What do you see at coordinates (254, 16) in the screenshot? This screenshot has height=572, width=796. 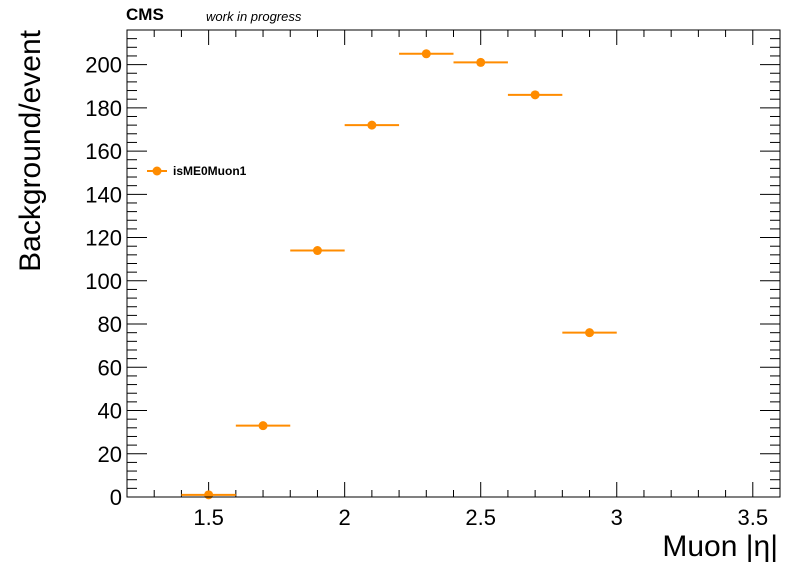 I see `status-label: work in progress` at bounding box center [254, 16].